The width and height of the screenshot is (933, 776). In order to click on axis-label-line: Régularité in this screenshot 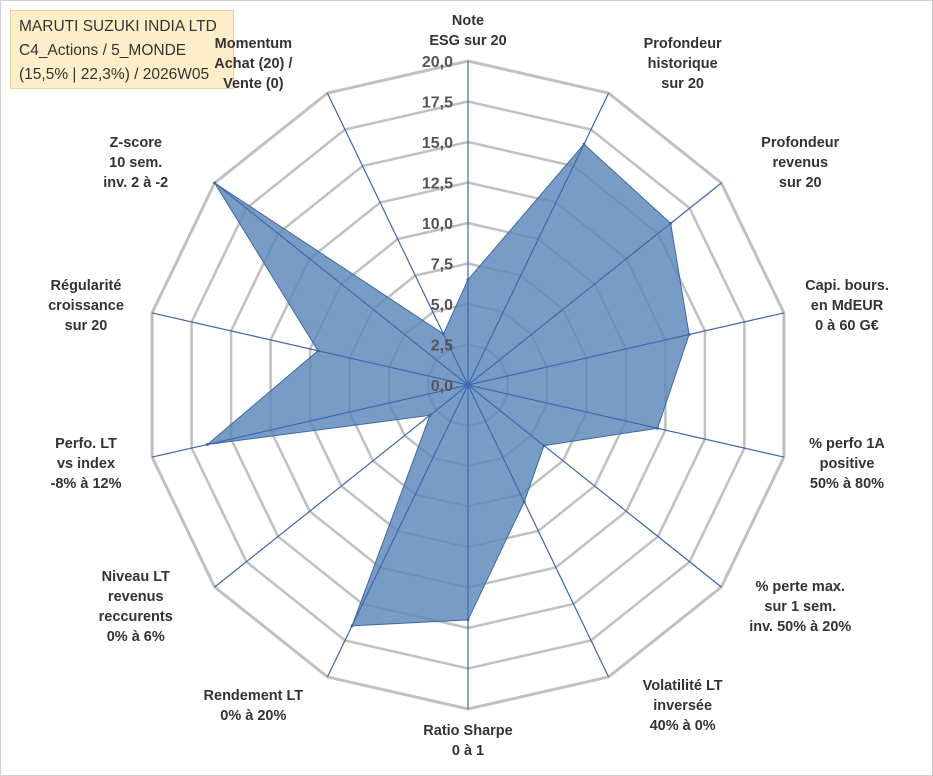, I will do `click(86, 285)`.